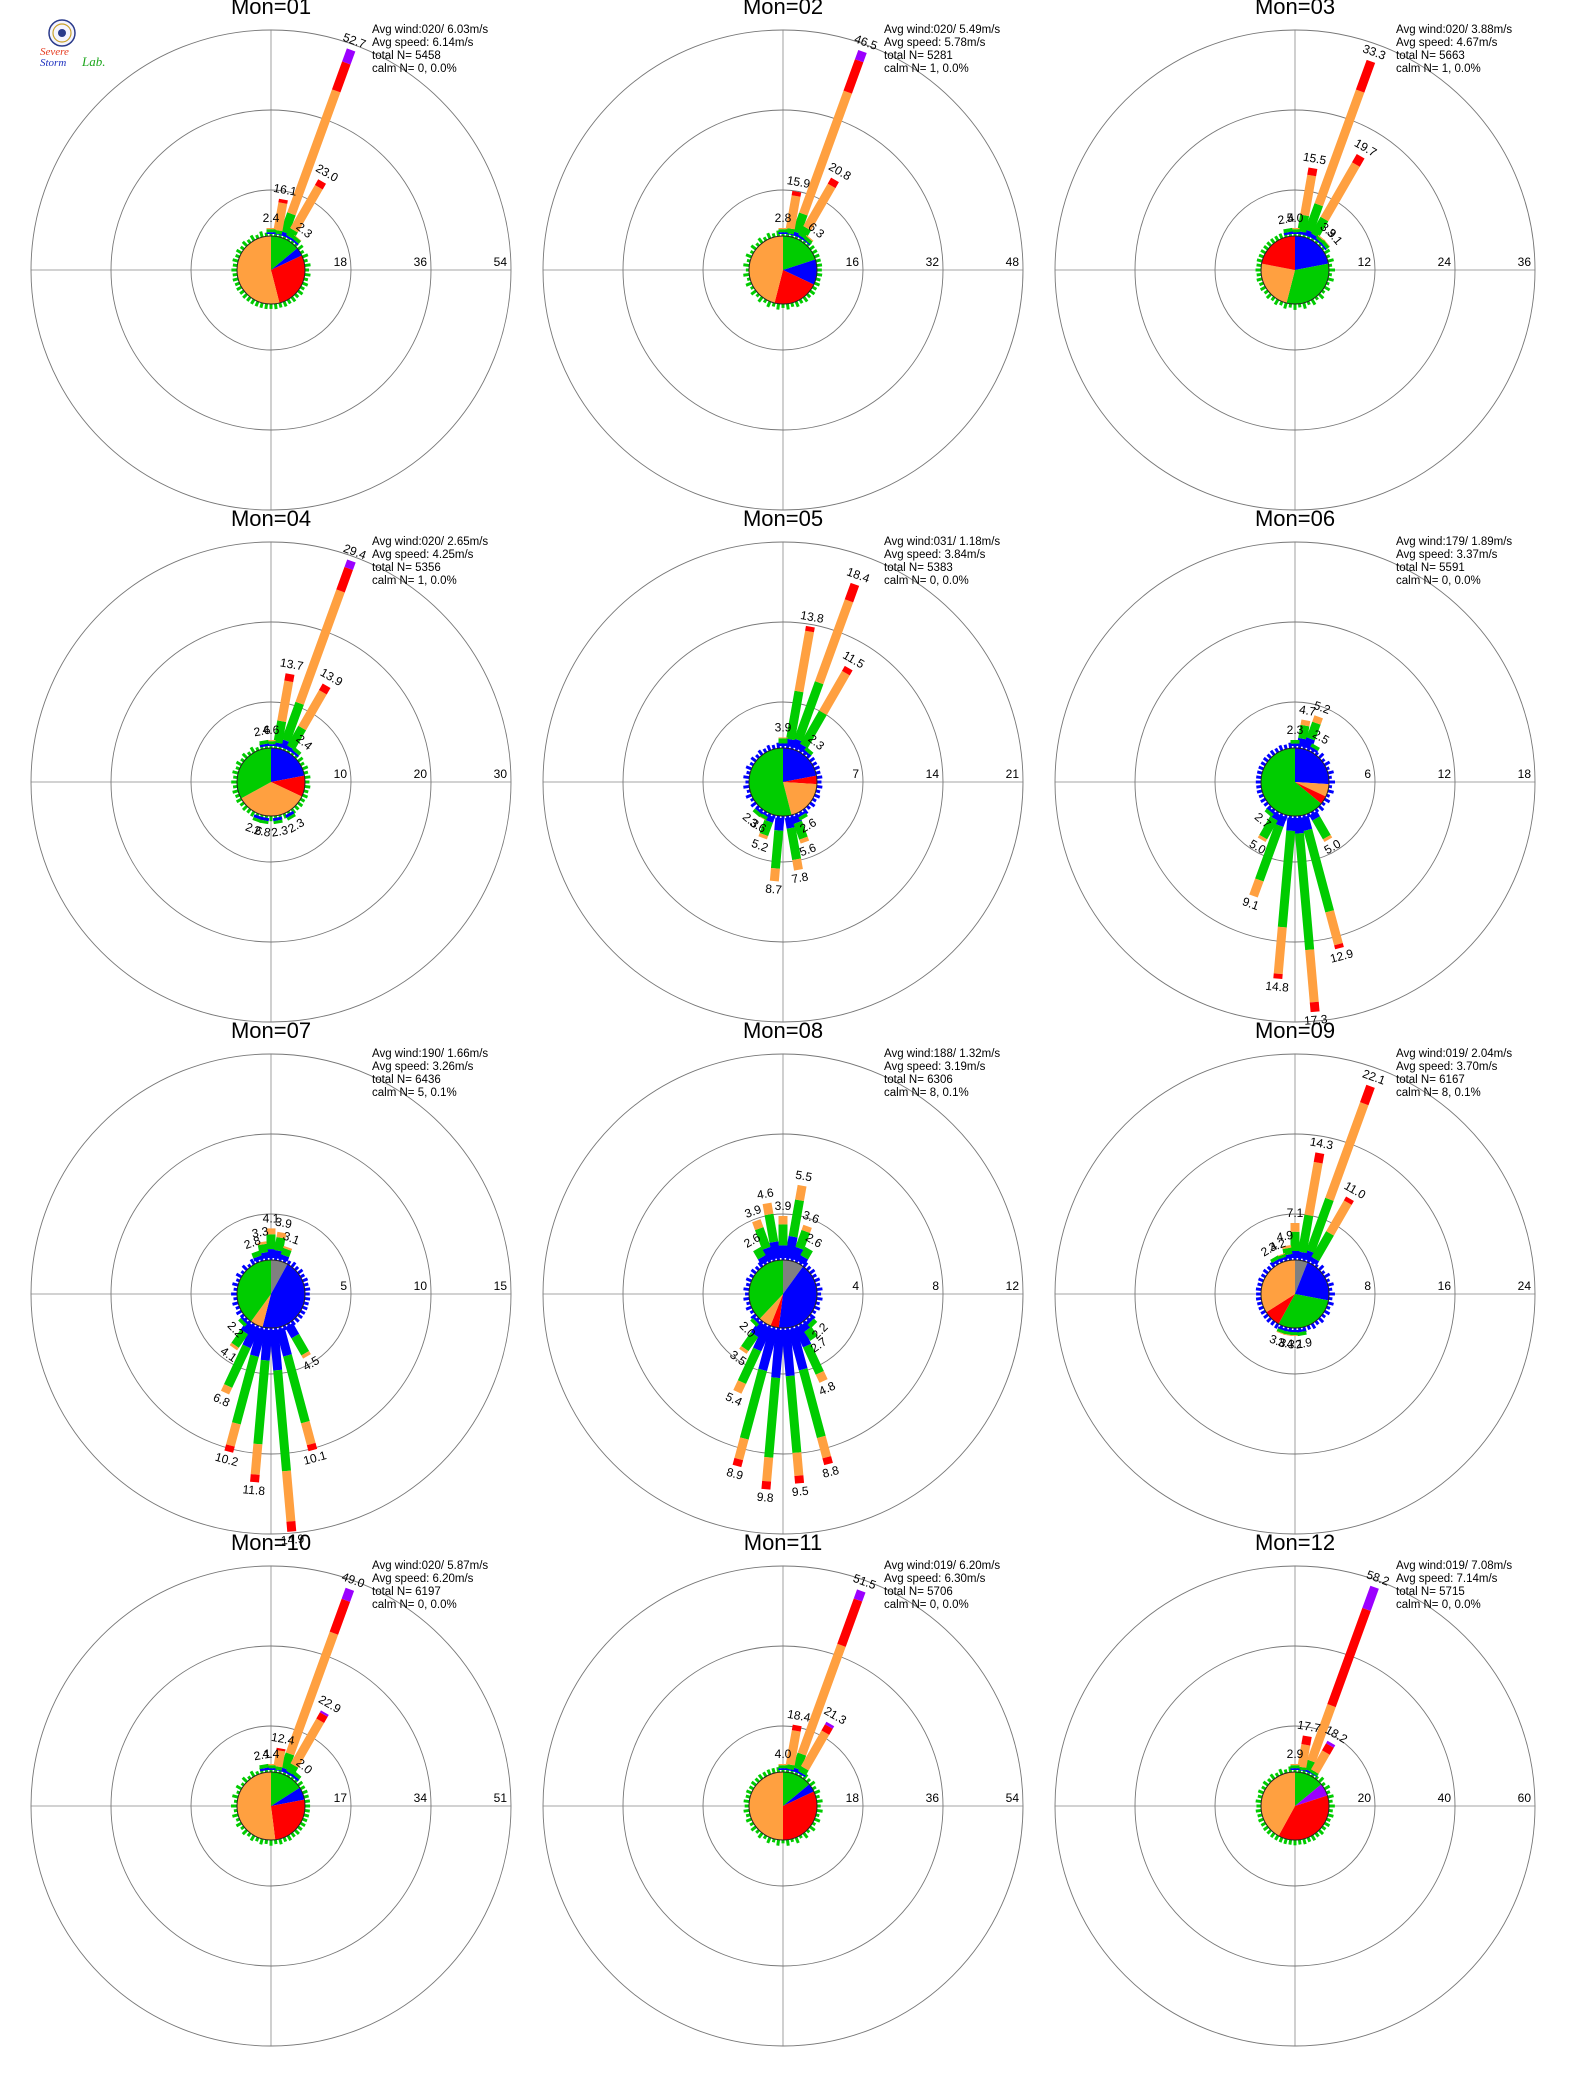 This screenshot has width=1580, height=2090. Describe the element at coordinates (783, 1754) in the screenshot. I see `bar-value-label: 4.0` at that location.